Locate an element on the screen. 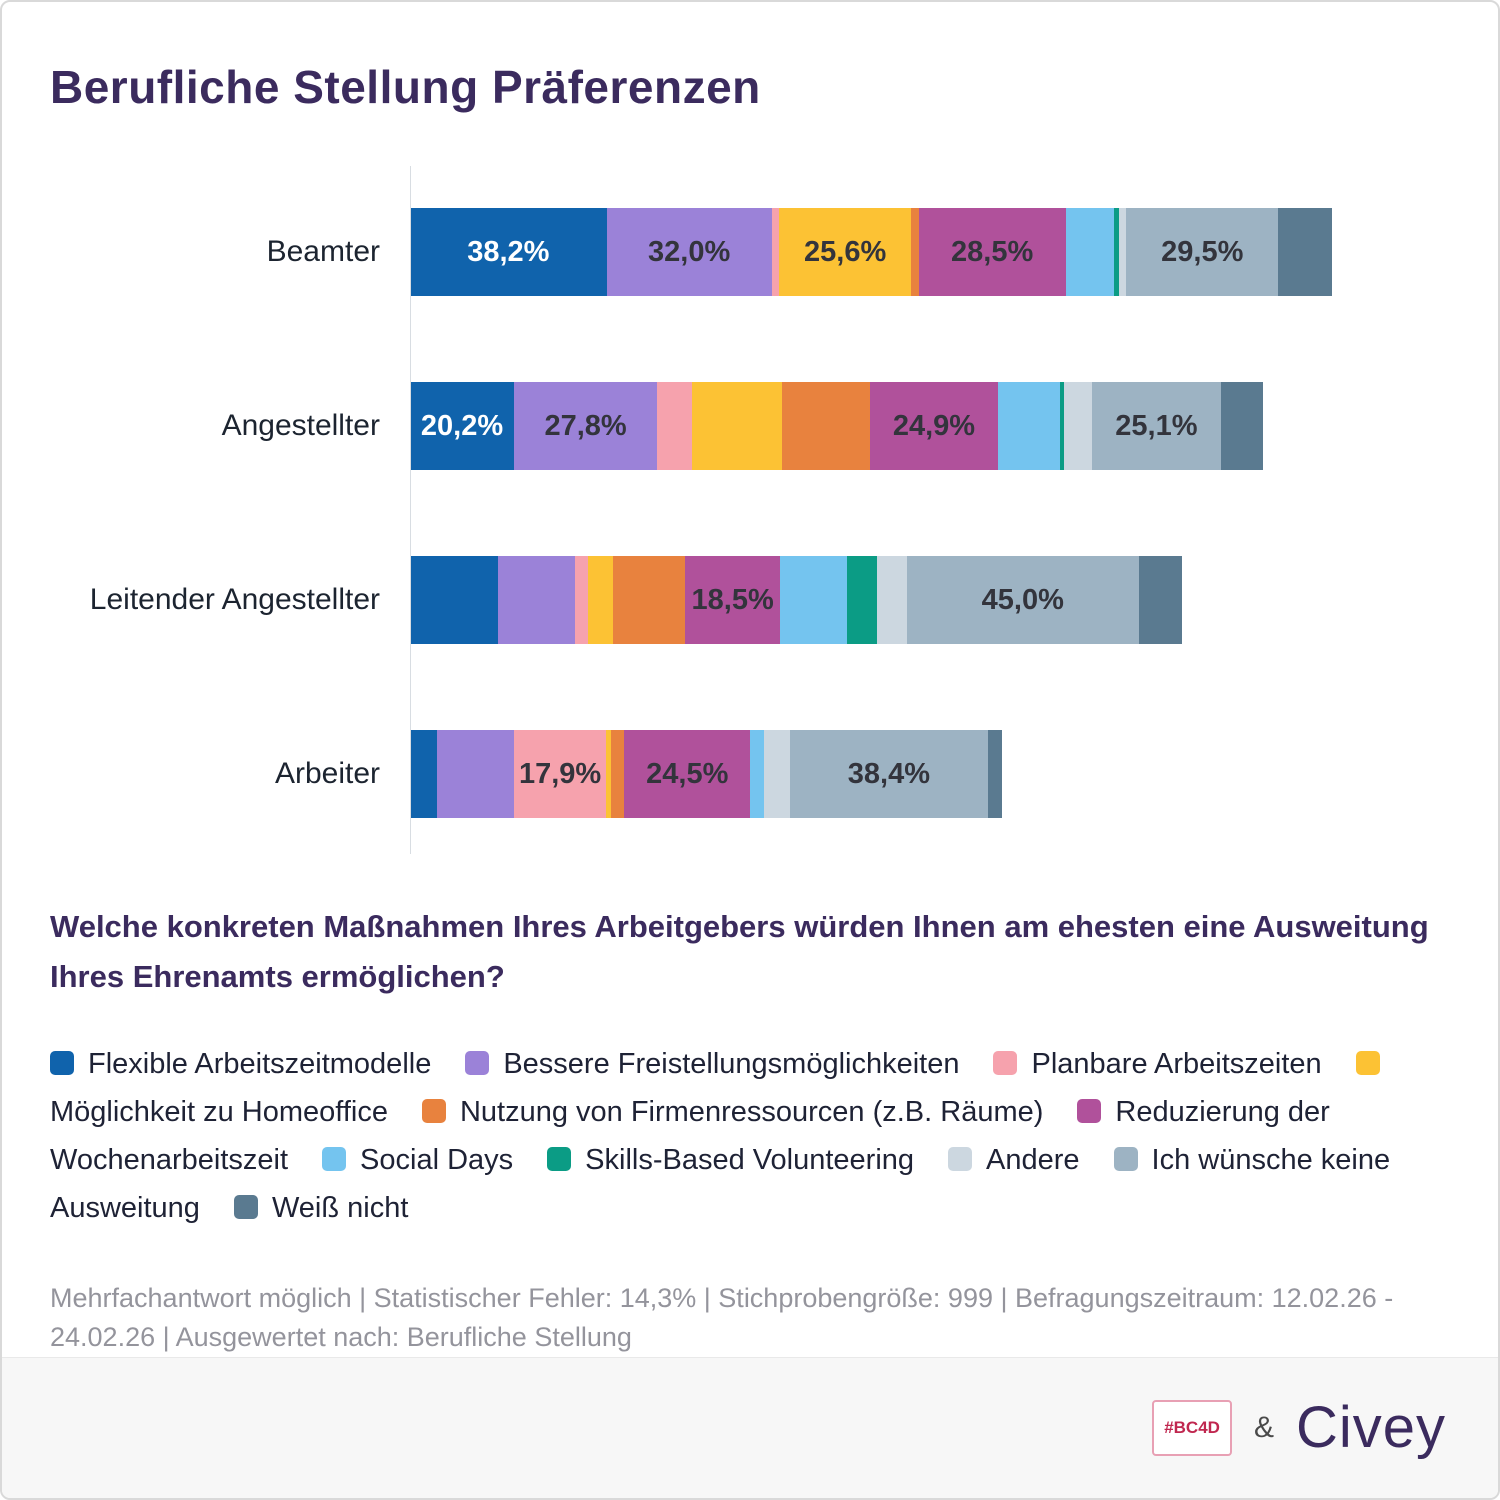  legend-swatch-flexible-arbeitszeitmodelle is located at coordinates (62, 1063).